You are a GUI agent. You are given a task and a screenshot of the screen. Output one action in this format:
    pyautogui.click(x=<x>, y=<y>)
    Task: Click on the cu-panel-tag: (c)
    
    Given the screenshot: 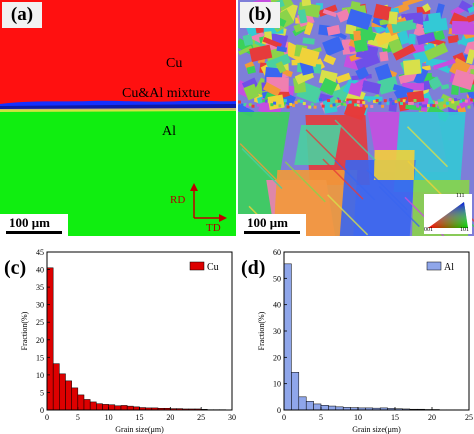 What is the action you would take?
    pyautogui.click(x=15, y=268)
    